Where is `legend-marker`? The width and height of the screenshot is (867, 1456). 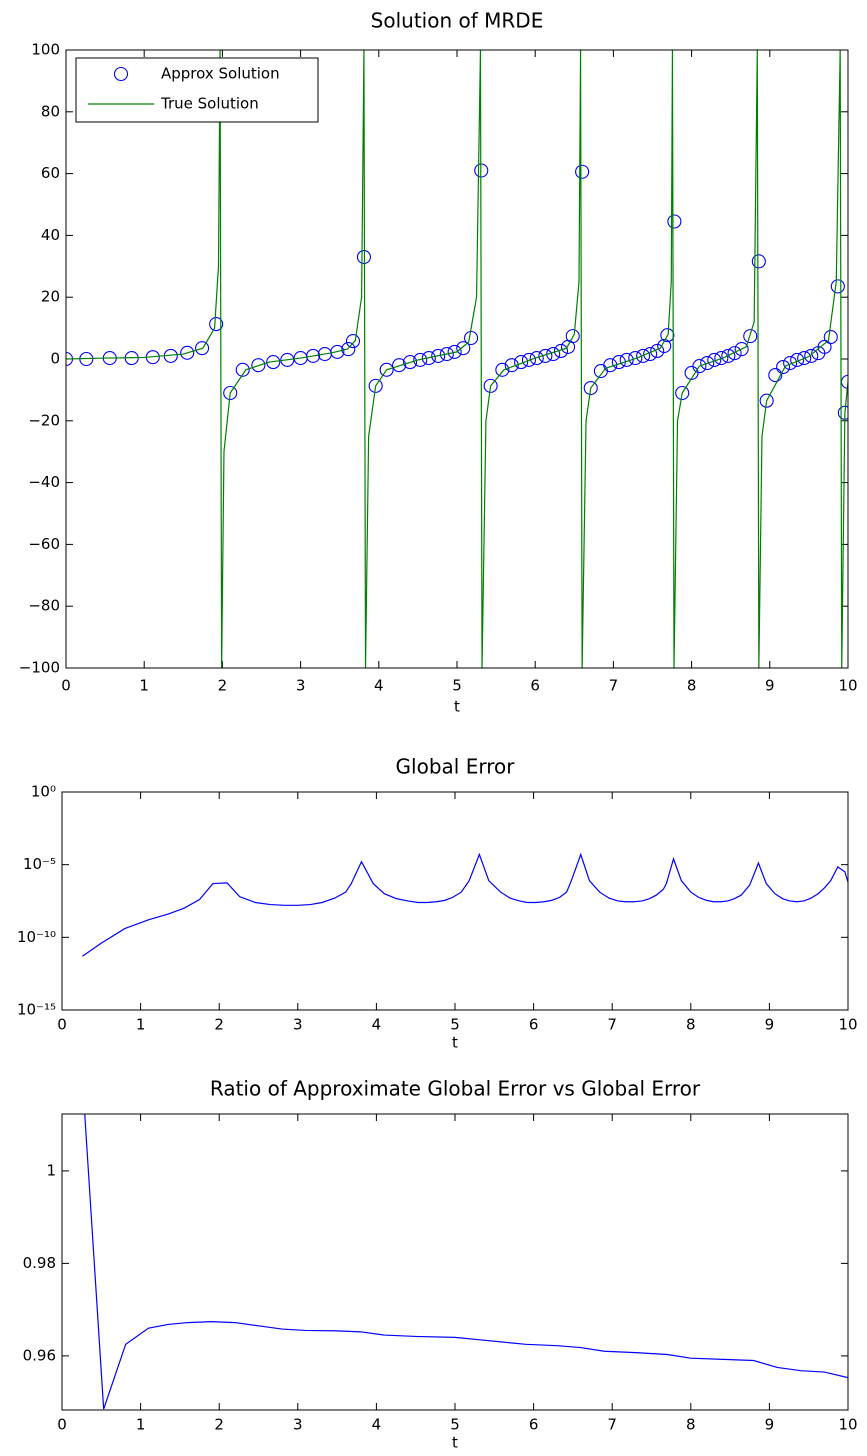
legend-marker is located at coordinates (121, 74).